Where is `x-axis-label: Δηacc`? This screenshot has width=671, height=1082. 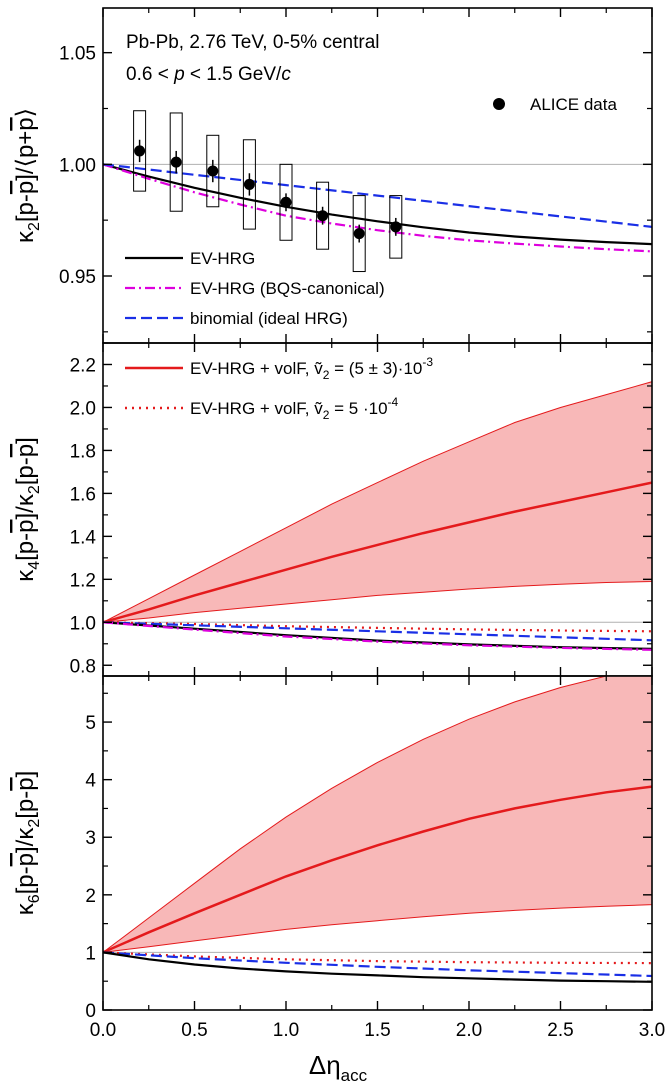 x-axis-label: Δηacc is located at coordinates (338, 1066).